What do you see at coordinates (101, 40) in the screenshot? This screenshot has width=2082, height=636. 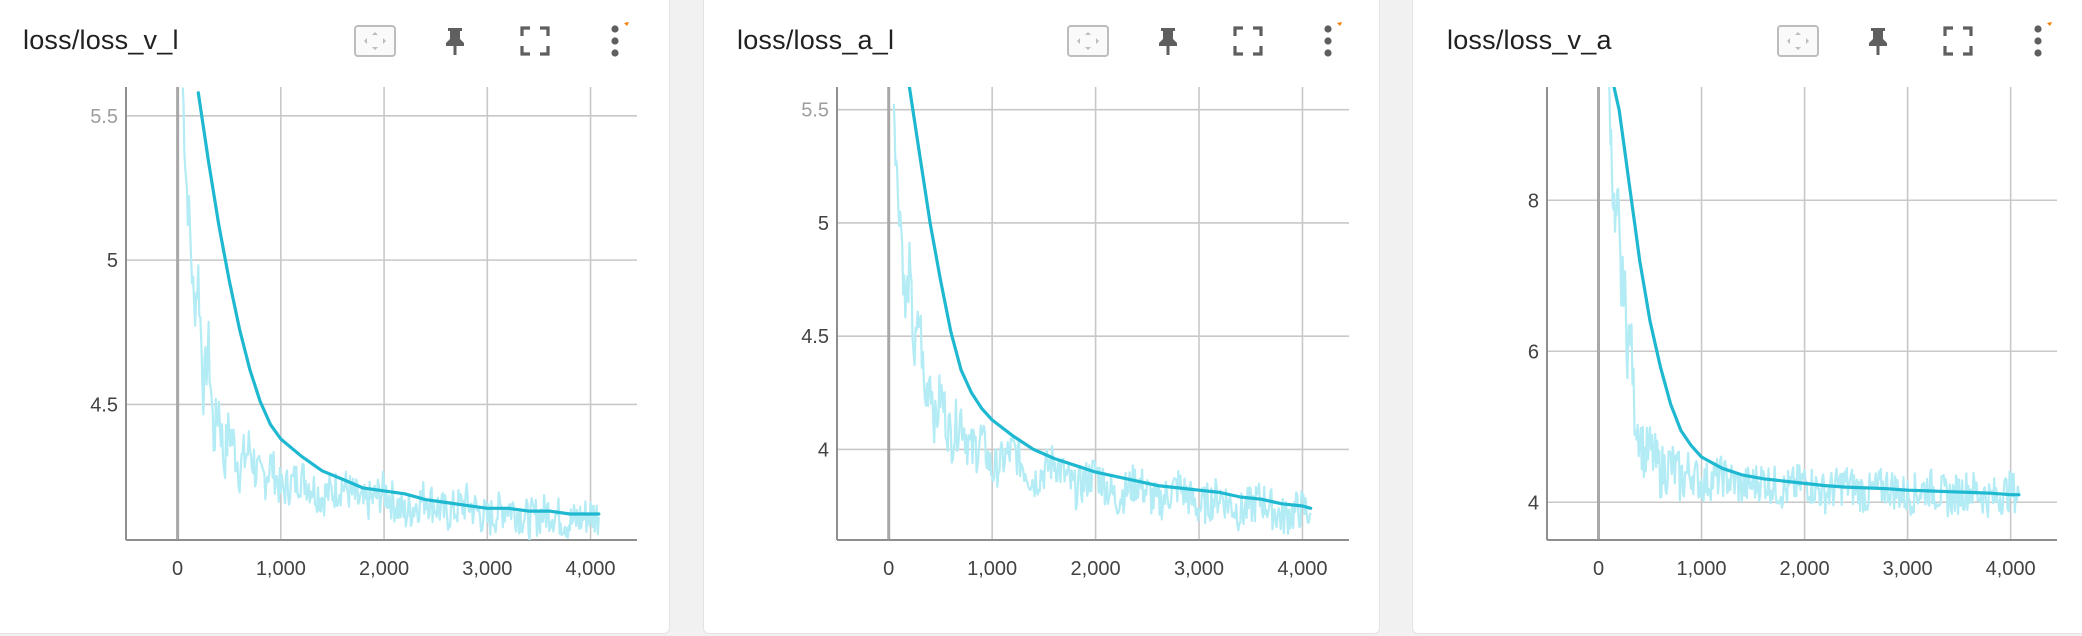 I see `chart-title: loss/loss_v_l` at bounding box center [101, 40].